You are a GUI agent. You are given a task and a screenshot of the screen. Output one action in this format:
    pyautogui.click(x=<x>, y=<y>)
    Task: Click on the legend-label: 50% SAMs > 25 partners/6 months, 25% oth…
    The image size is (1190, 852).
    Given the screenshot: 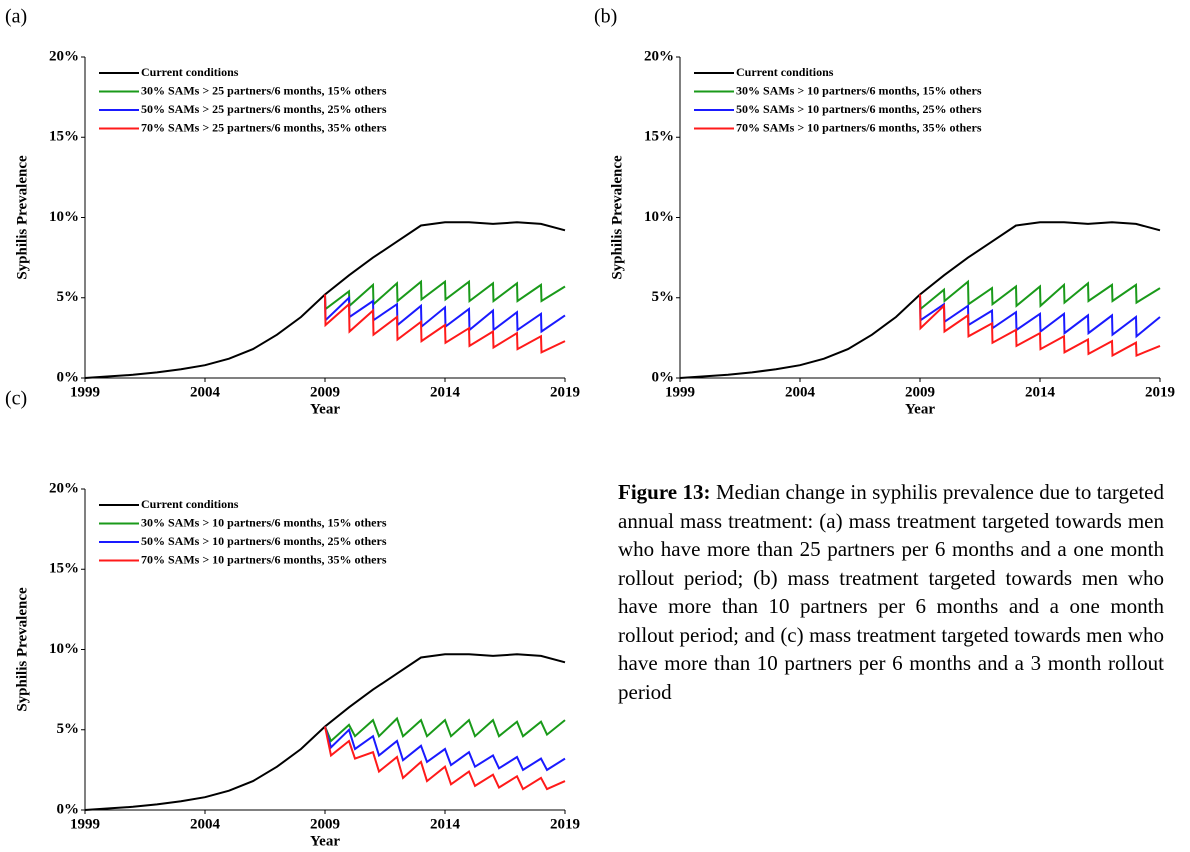 What is the action you would take?
    pyautogui.click(x=264, y=109)
    